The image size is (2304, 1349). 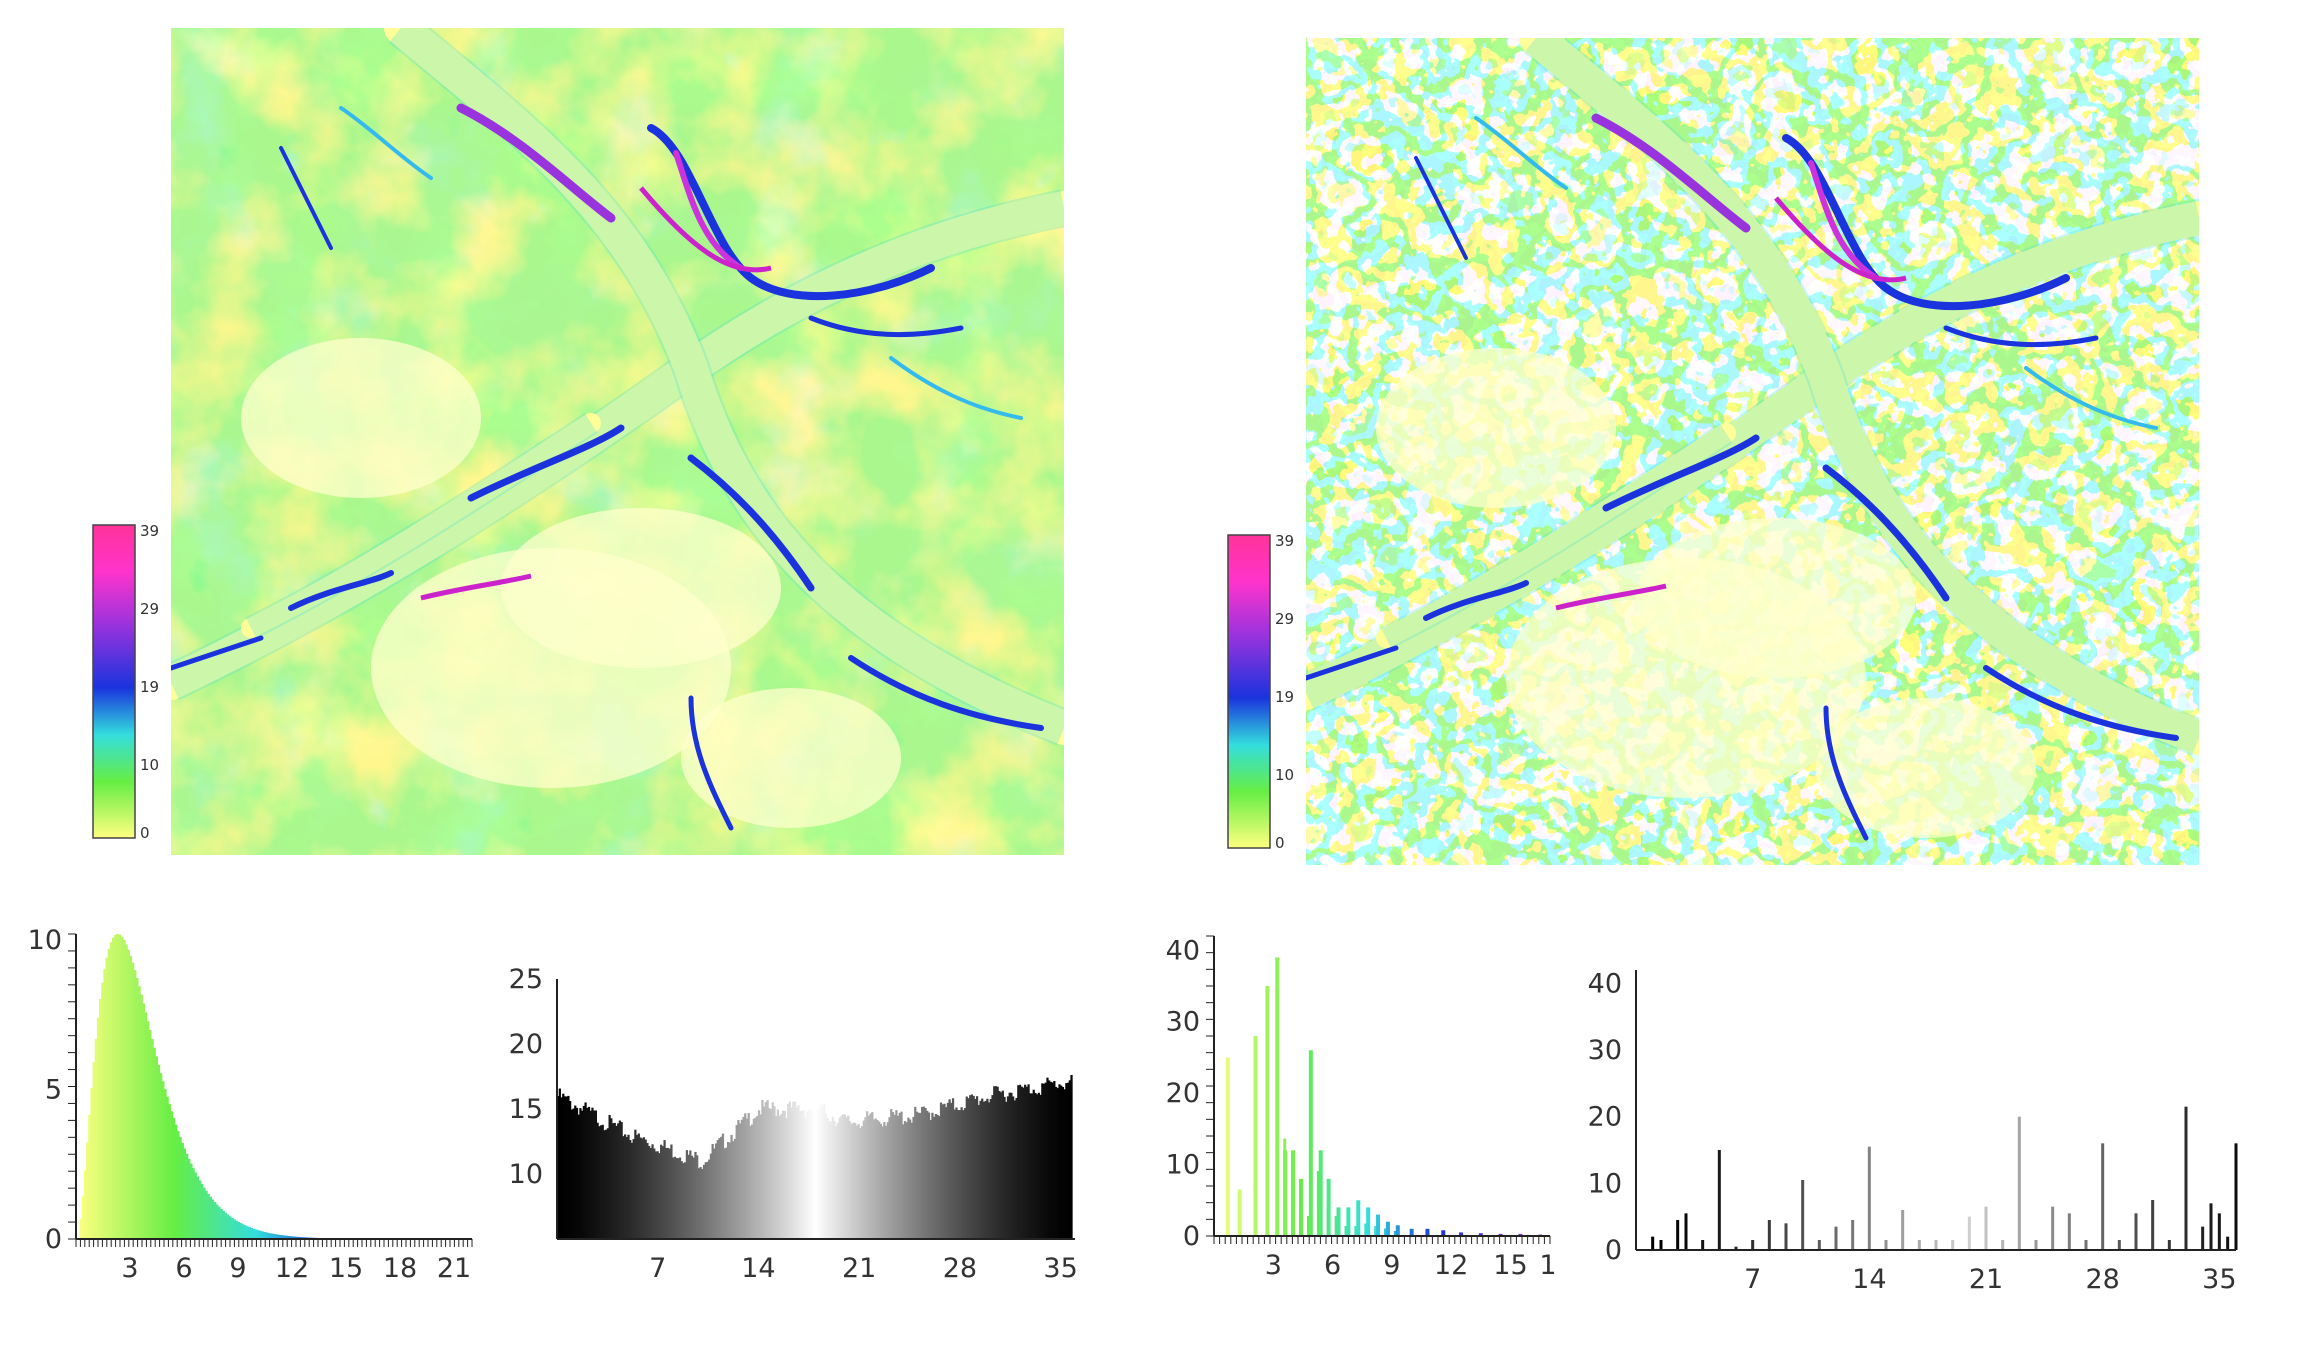 I want to click on x-tick-label: 21, so click(x=859, y=1268).